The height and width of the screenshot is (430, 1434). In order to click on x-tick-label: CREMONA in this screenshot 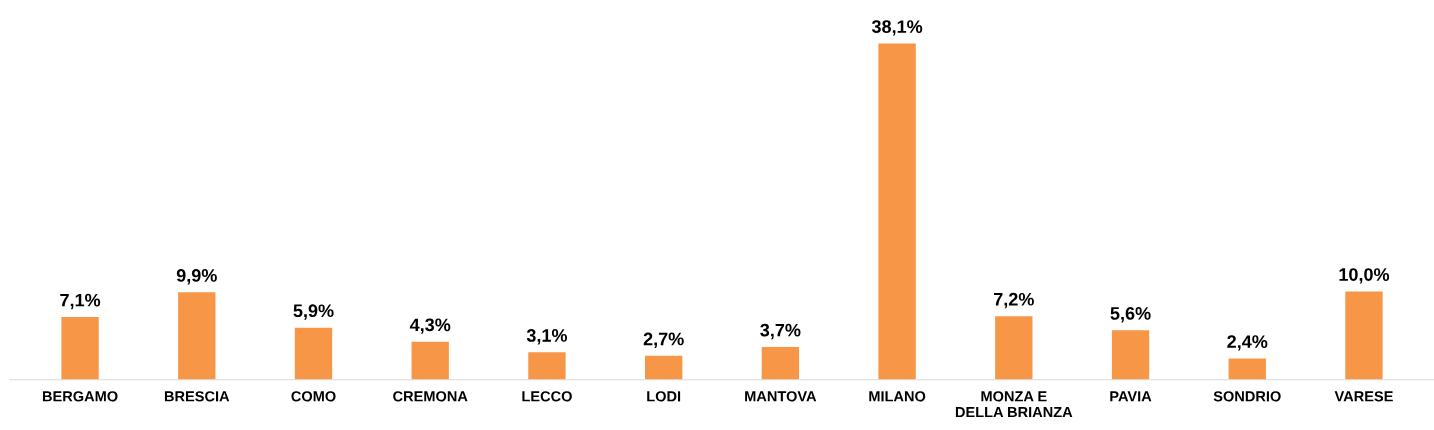, I will do `click(430, 396)`.